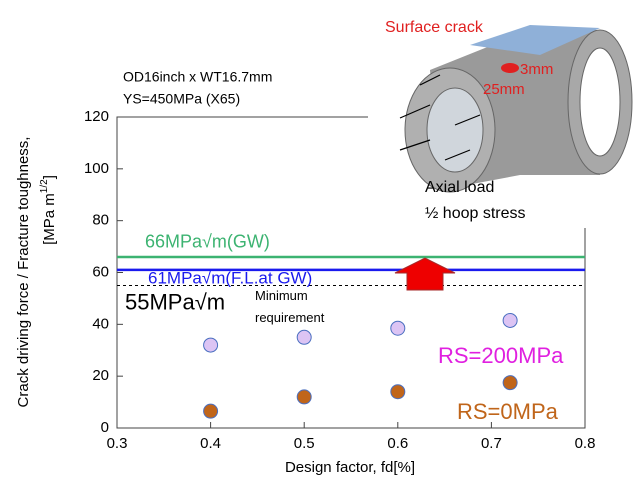 This screenshot has height=487, width=634. What do you see at coordinates (536, 69) in the screenshot?
I see `annotation: 3mm` at bounding box center [536, 69].